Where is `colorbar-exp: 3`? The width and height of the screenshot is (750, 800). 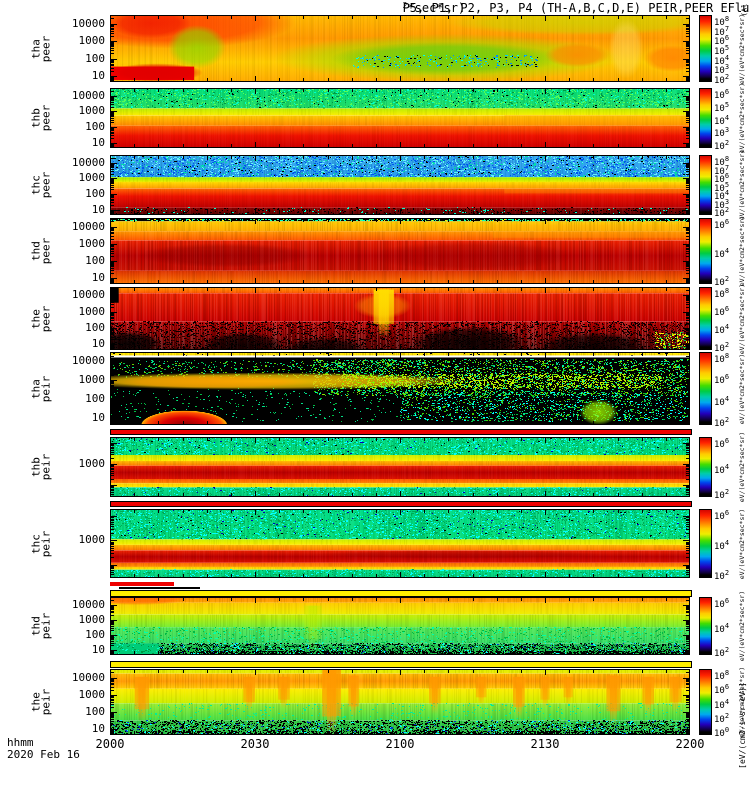
colorbar-exp: 3 is located at coordinates (727, 202).